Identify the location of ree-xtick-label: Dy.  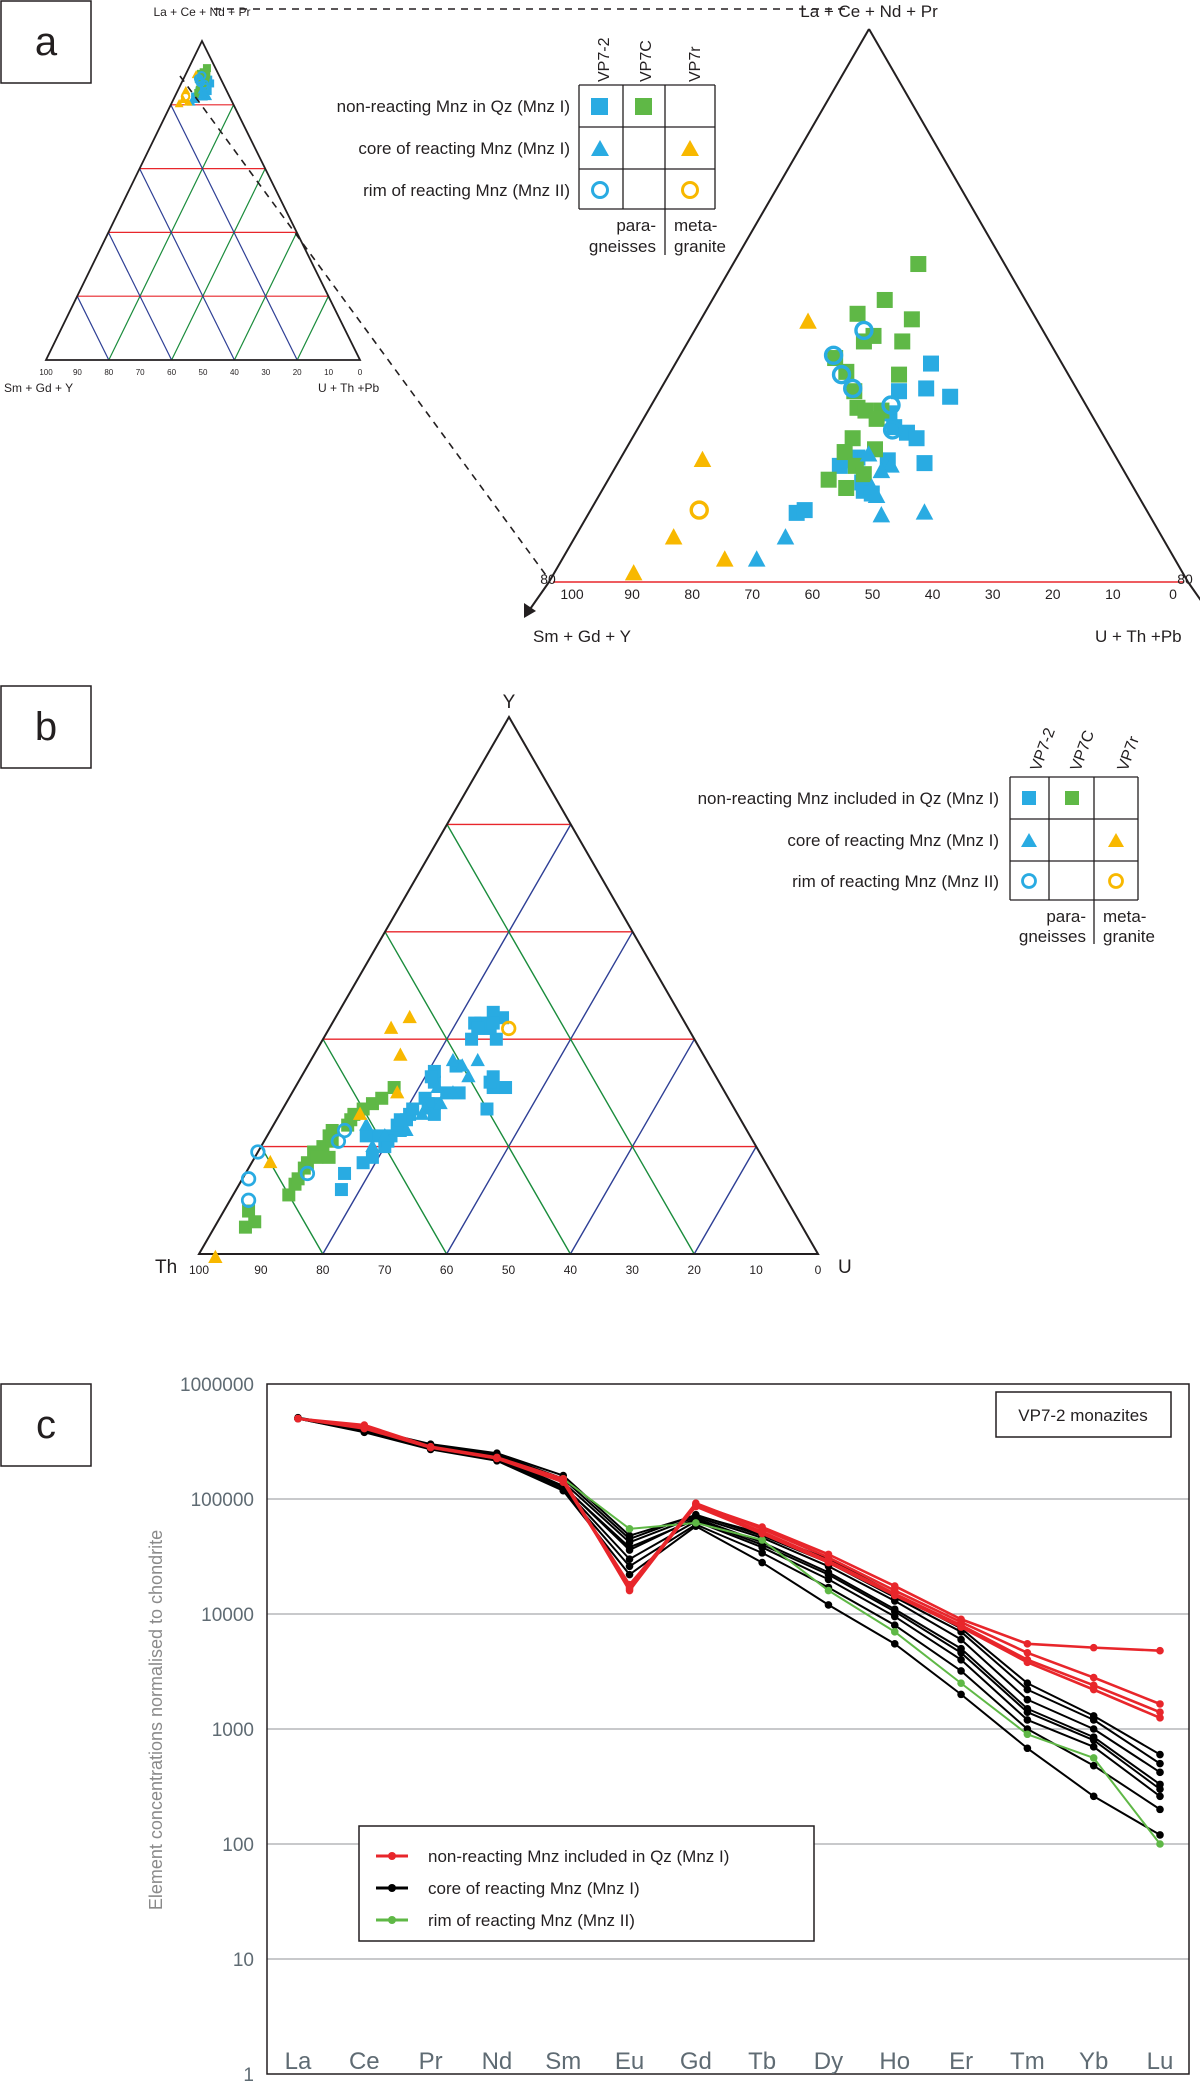
(828, 2061).